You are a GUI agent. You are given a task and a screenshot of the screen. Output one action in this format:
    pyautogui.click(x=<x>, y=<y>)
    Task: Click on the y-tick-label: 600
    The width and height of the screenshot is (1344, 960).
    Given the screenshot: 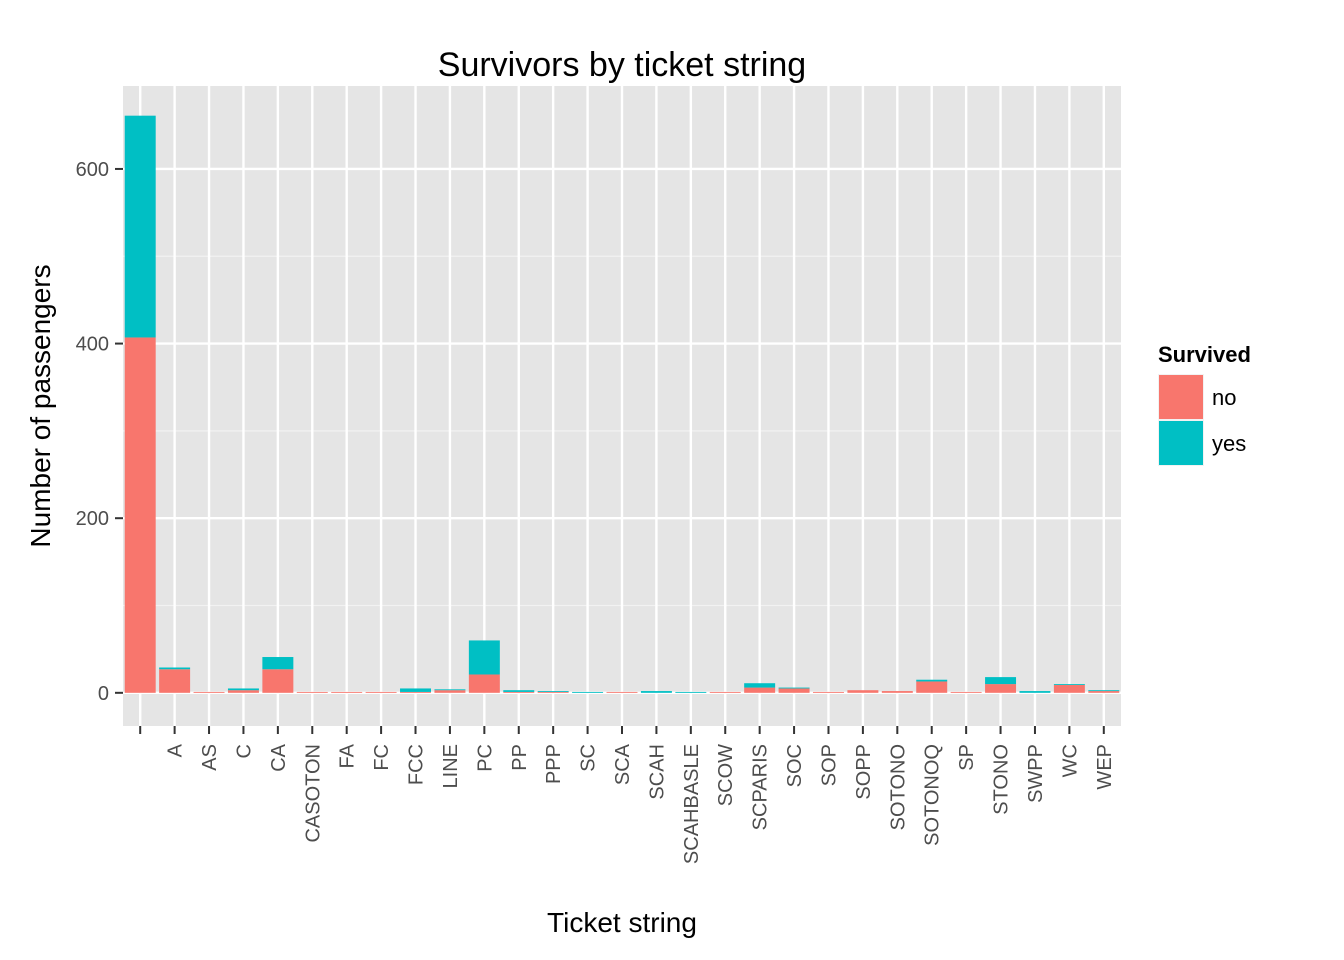 What is the action you would take?
    pyautogui.click(x=92, y=170)
    